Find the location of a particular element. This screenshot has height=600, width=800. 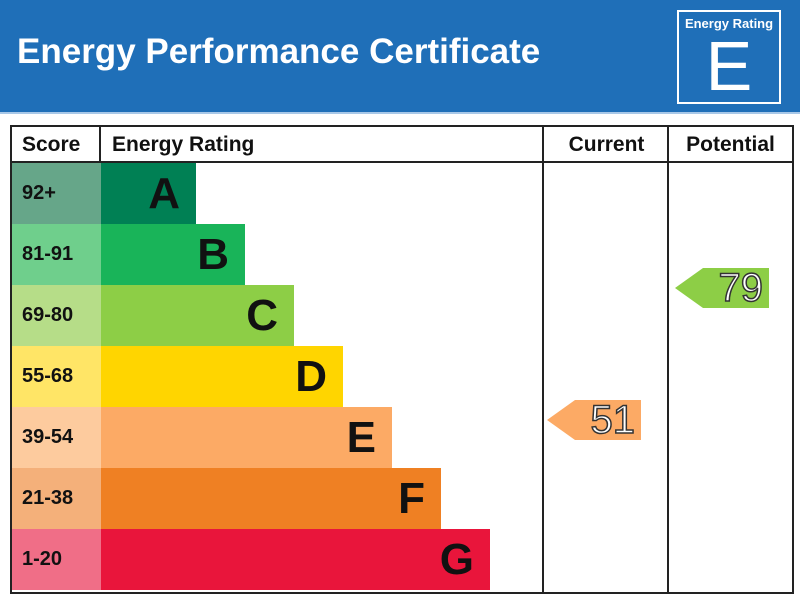

rating-row-d: 55-68 D is located at coordinates (277, 376).